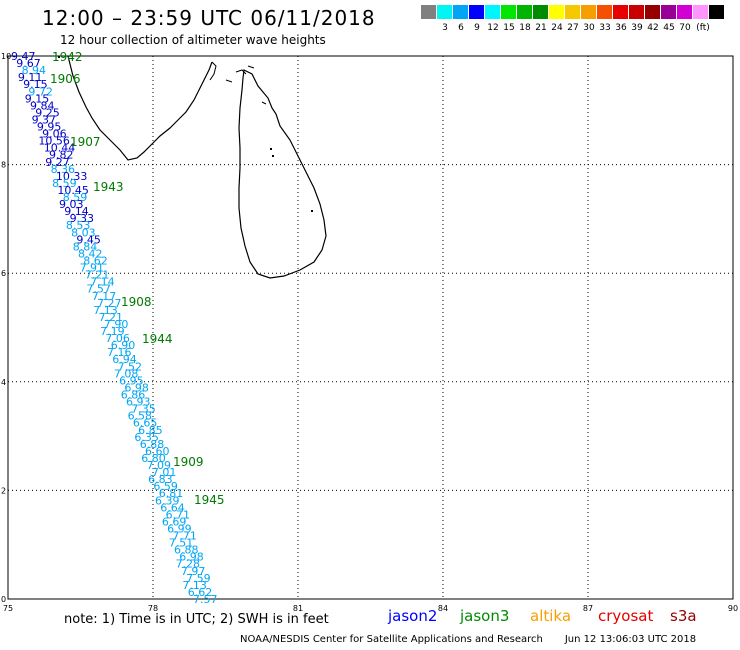 The height and width of the screenshot is (650, 740). I want to click on legend-label: 39, so click(637, 28).